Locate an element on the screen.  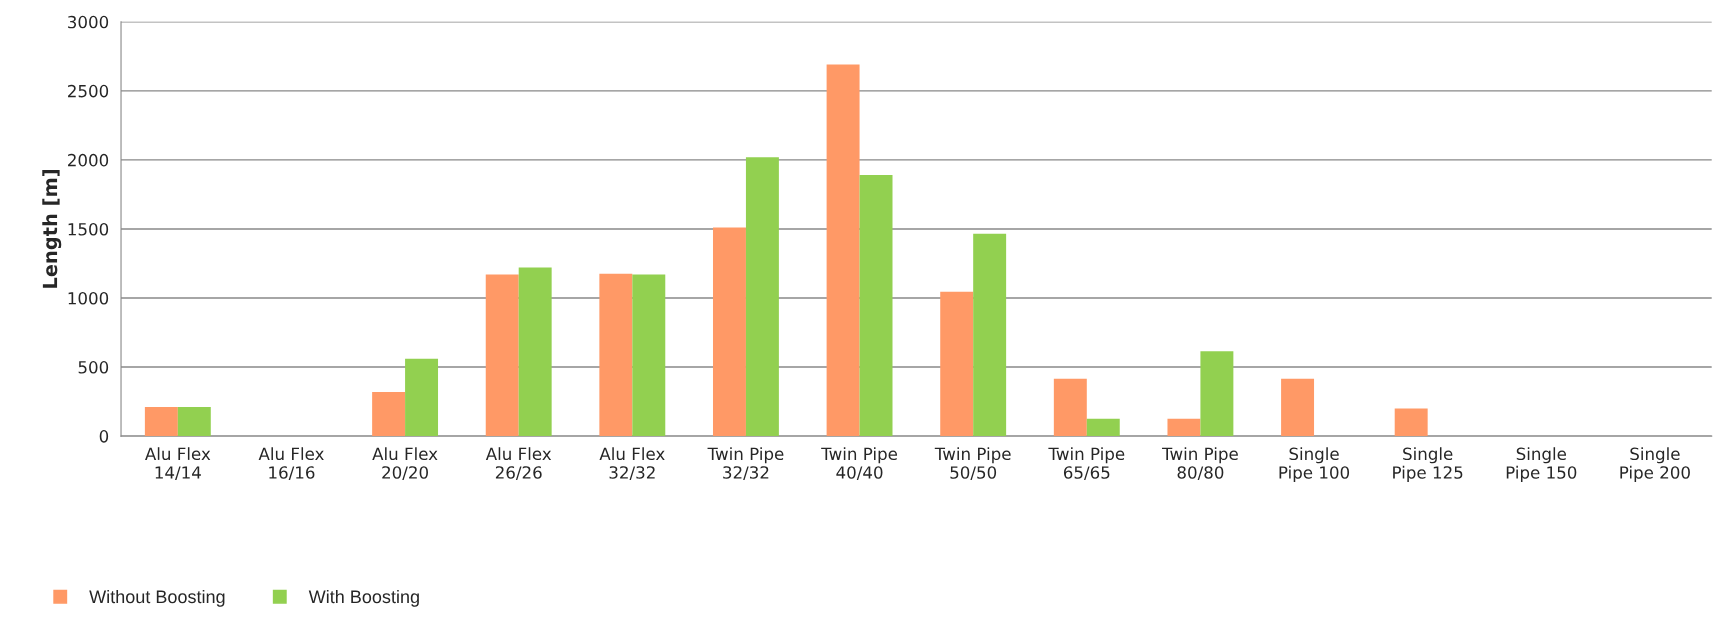
legend-label: Without Boosting is located at coordinates (157, 598).